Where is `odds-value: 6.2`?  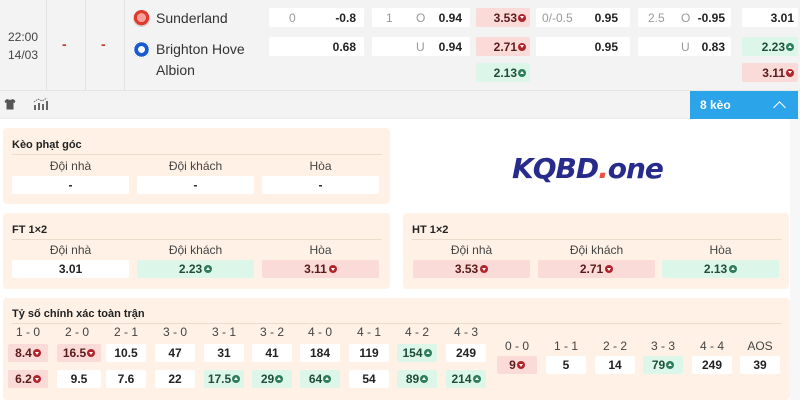 odds-value: 6.2 is located at coordinates (23, 379).